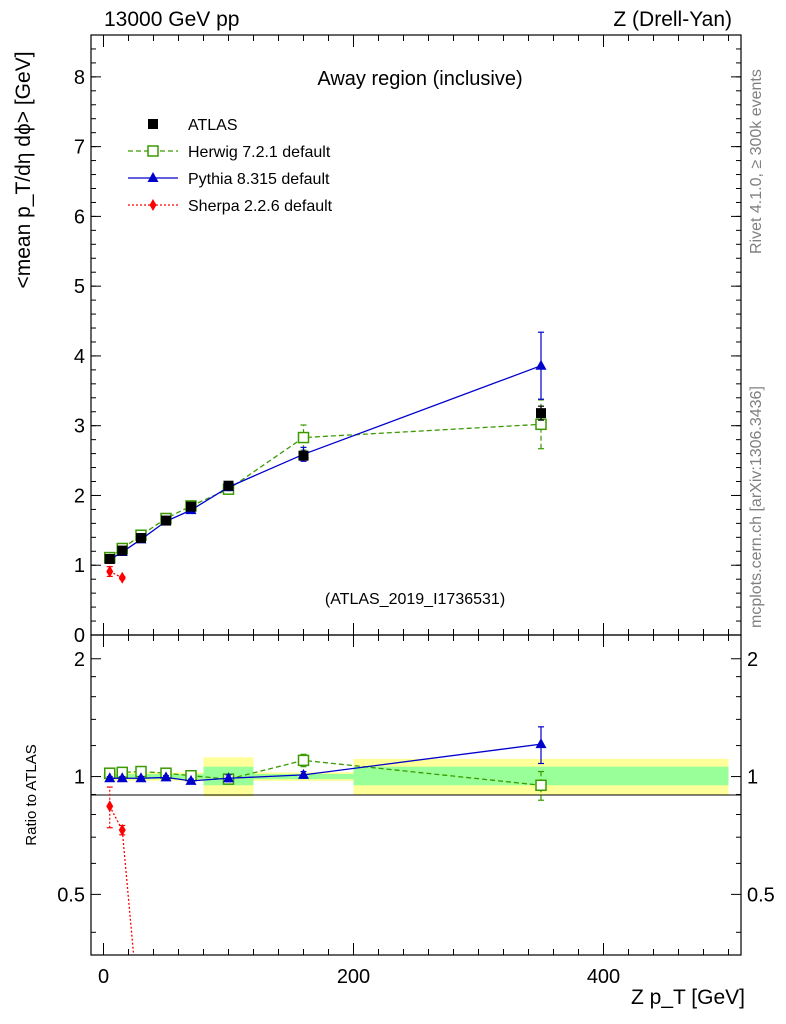 Image resolution: width=786 pixels, height=1024 pixels. I want to click on ratio-y-tick-label-right: 2, so click(752, 660).